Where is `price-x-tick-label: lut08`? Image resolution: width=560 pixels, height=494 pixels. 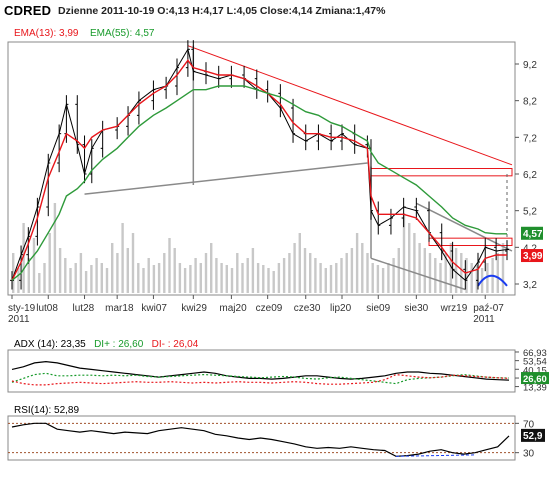
price-x-tick-label: lut08 is located at coordinates (47, 308).